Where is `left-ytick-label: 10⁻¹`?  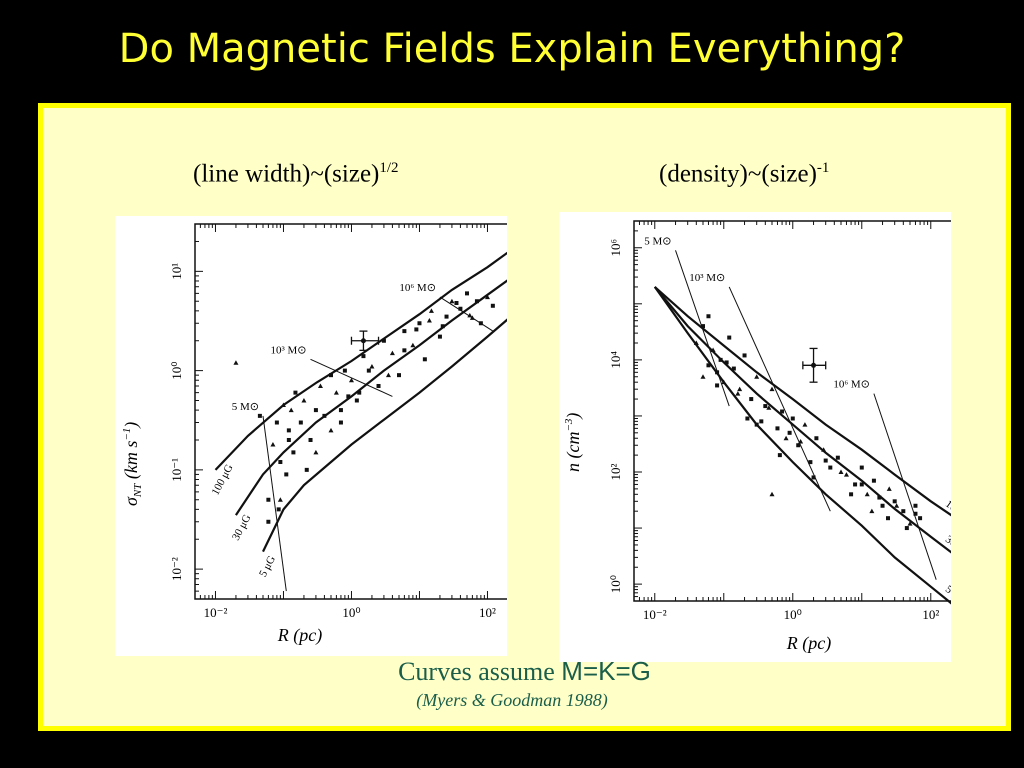 left-ytick-label: 10⁻¹ is located at coordinates (176, 470).